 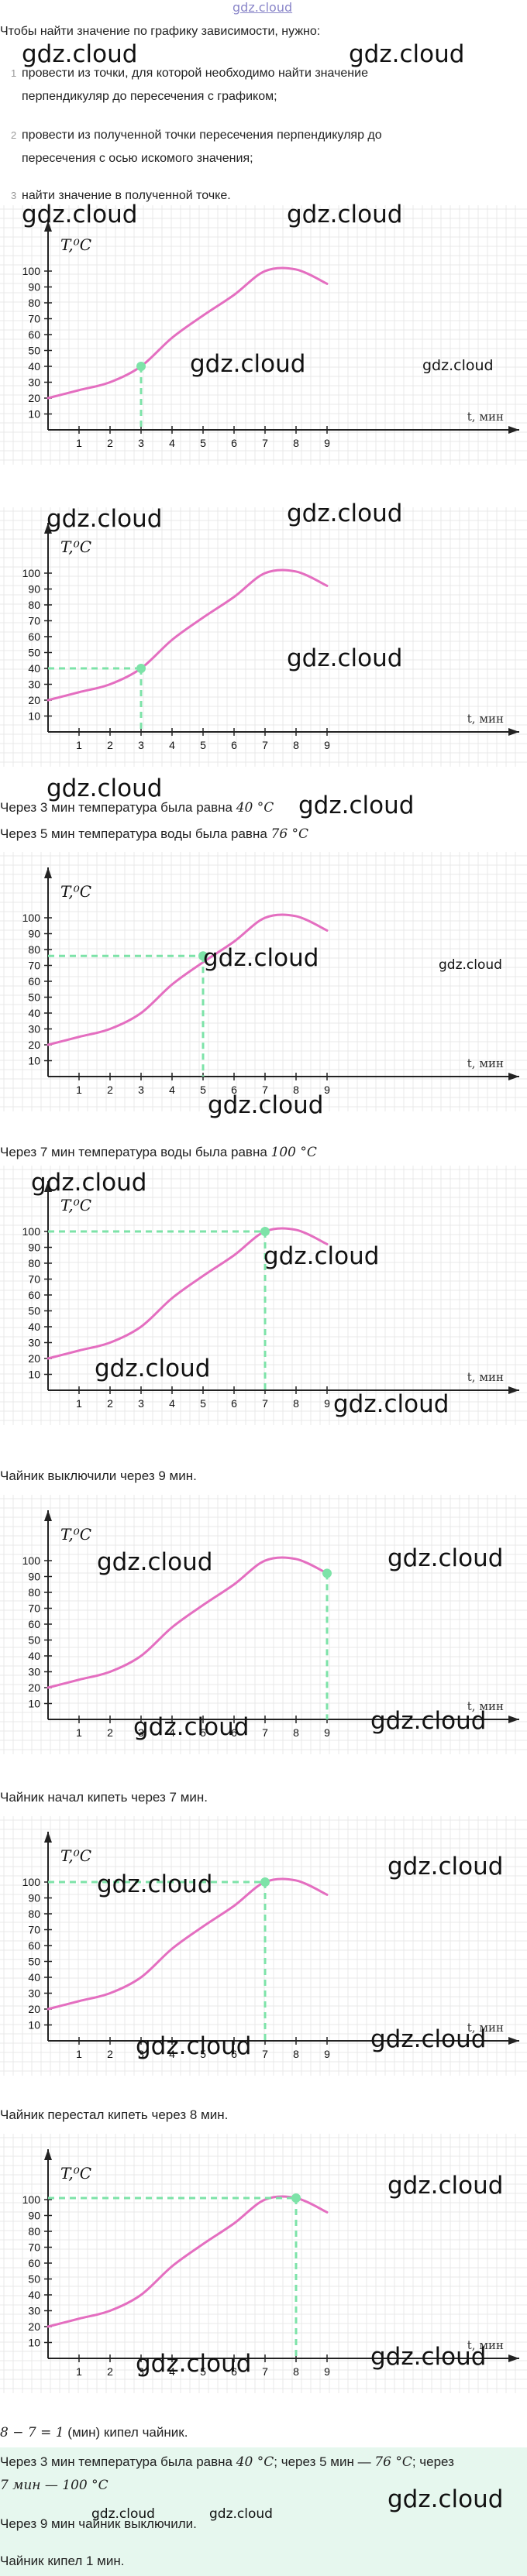 I want to click on step-line: пересечения с осью искомого значения;, so click(x=137, y=158).